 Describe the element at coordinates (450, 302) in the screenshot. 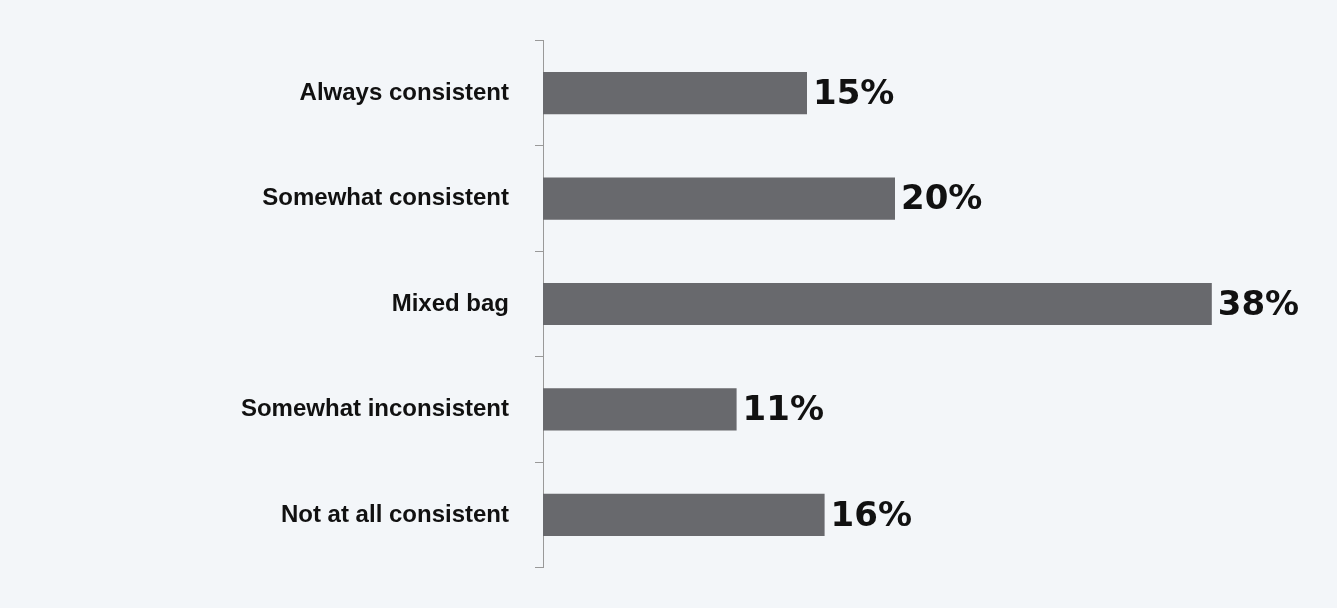

I see `y-tick-label: Mixed bag` at that location.